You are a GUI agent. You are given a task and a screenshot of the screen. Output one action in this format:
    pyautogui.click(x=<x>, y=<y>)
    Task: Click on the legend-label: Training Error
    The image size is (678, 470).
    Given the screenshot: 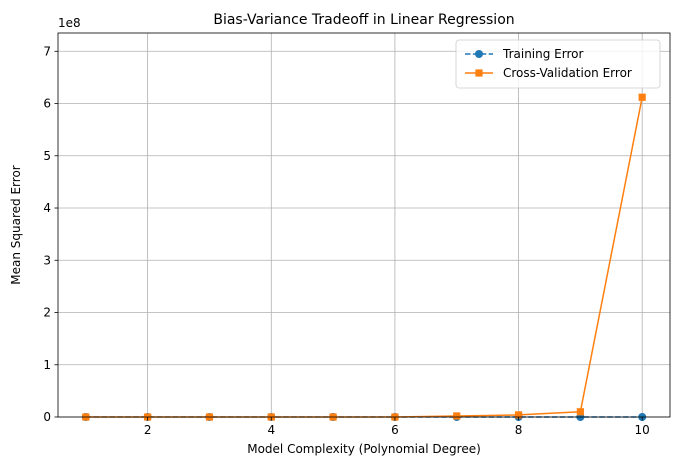 What is the action you would take?
    pyautogui.click(x=542, y=54)
    